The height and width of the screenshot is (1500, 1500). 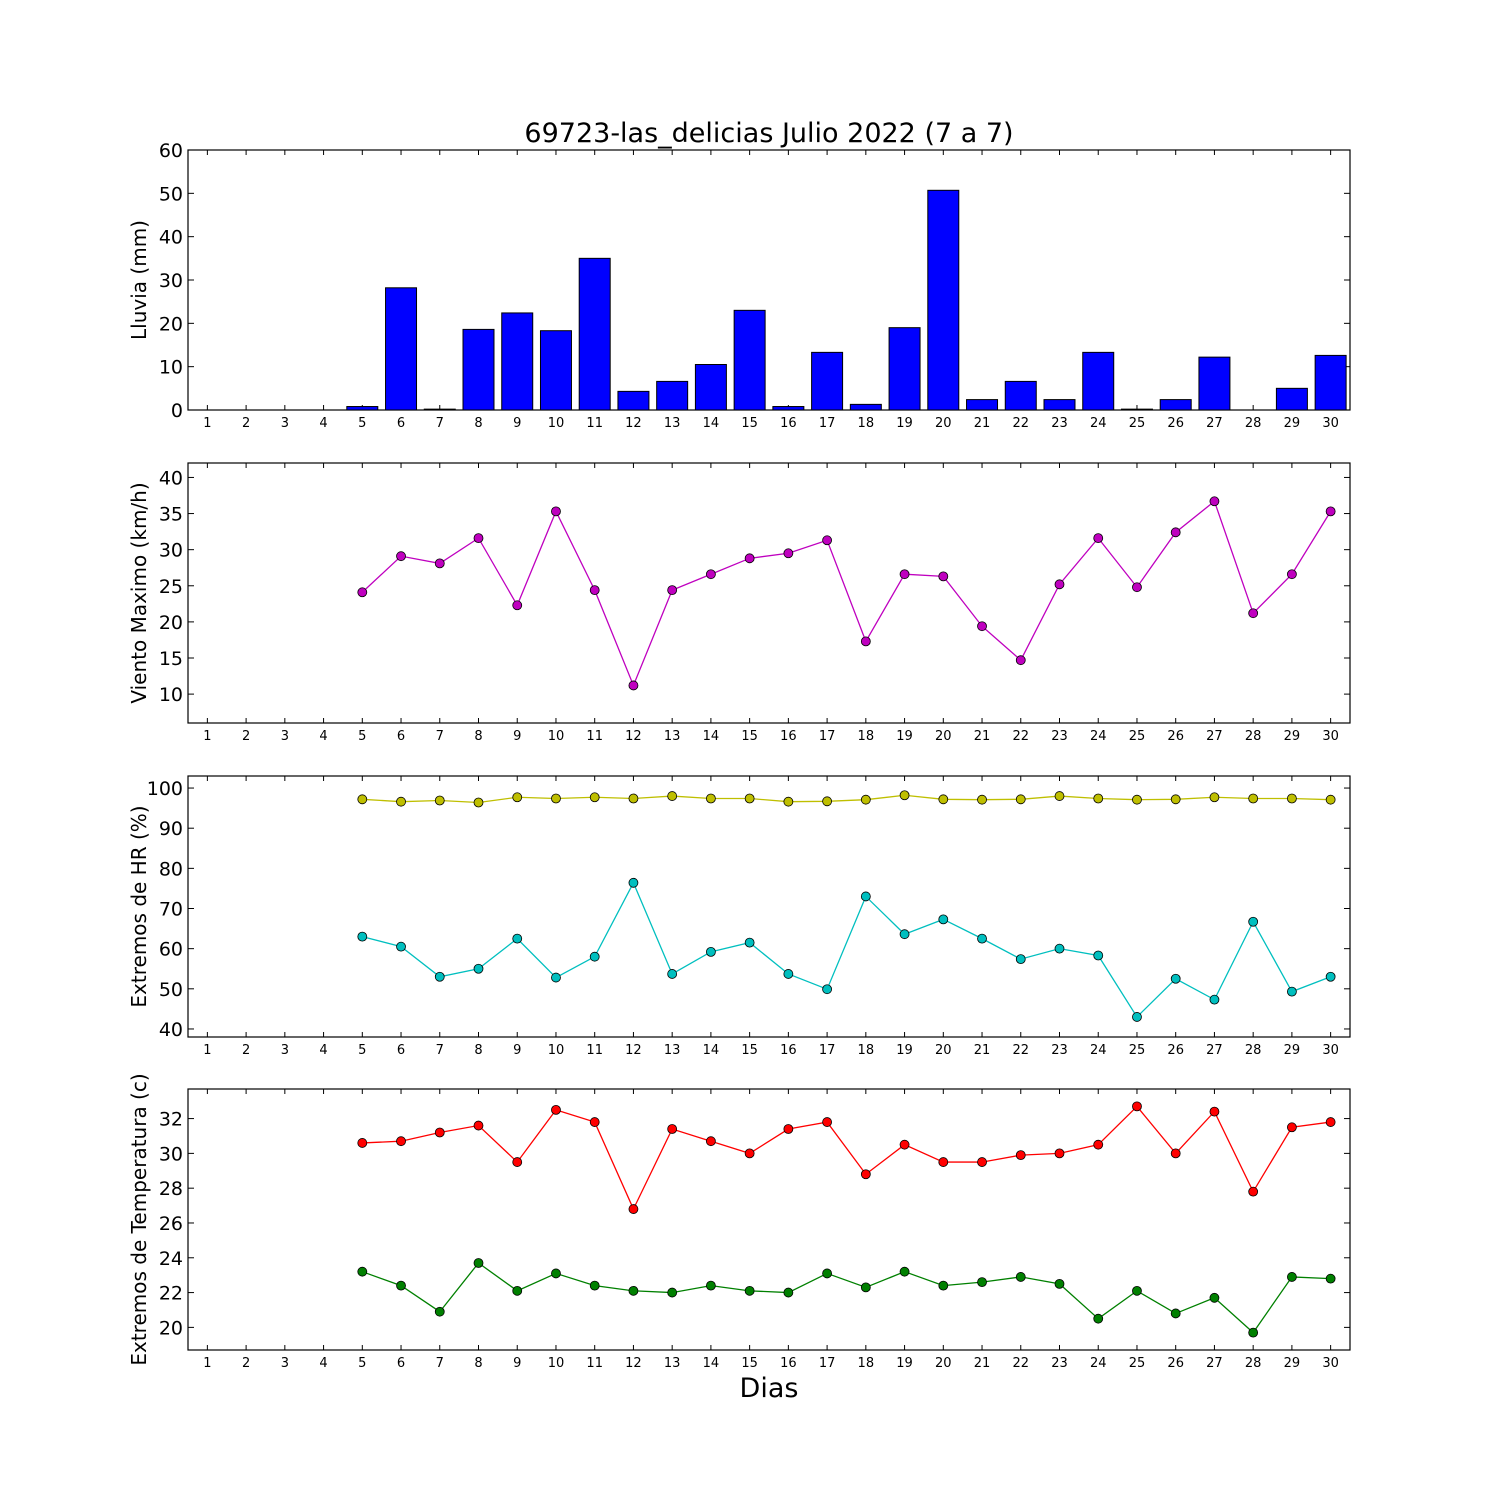 I want to click on y-tick-label: 100, so click(x=165, y=789).